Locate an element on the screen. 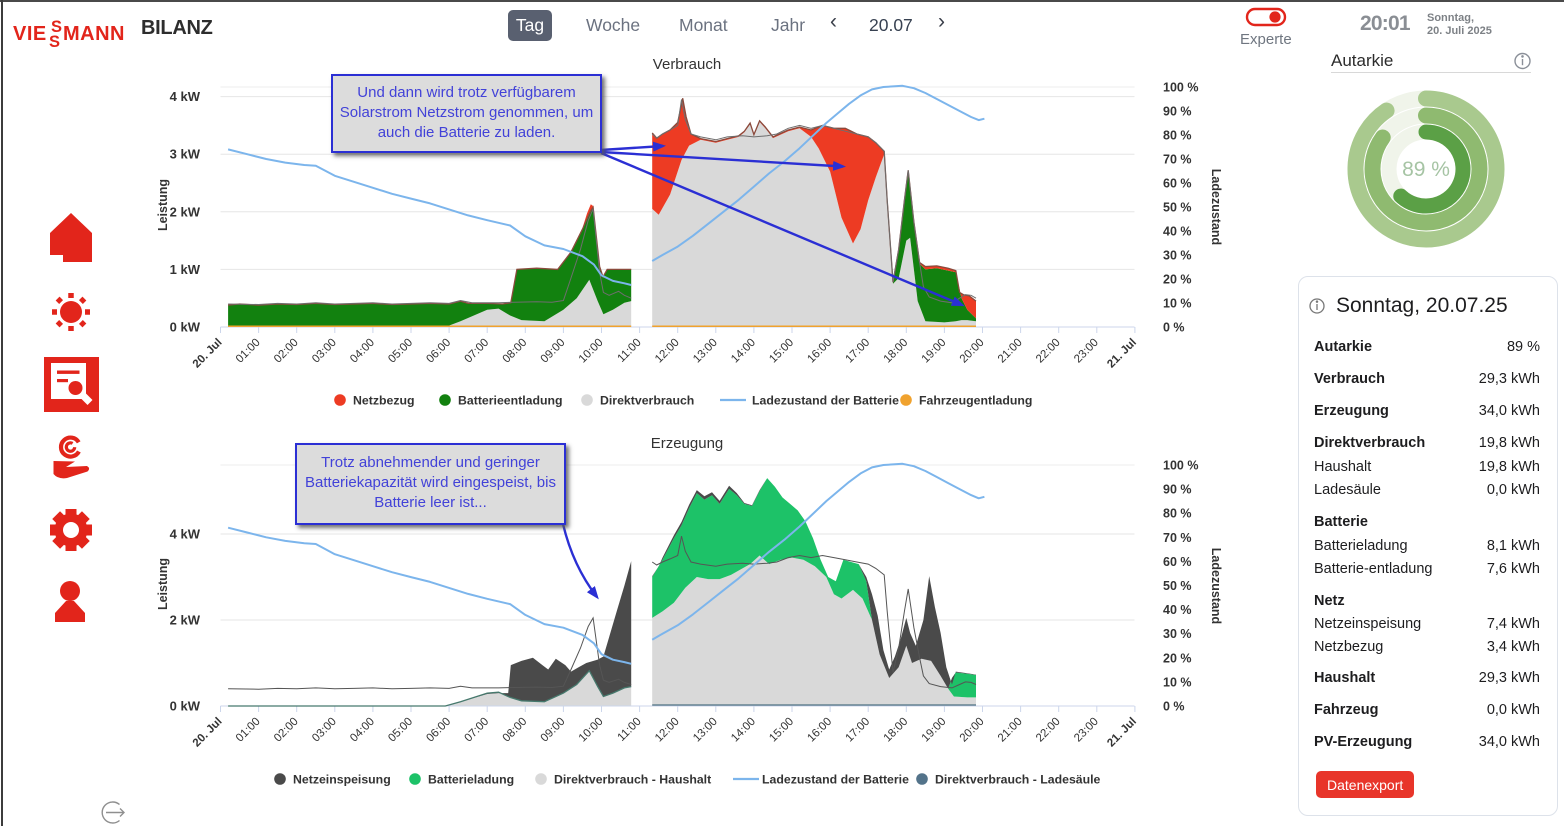  svg-text: 0 kW is located at coordinates (185, 327).